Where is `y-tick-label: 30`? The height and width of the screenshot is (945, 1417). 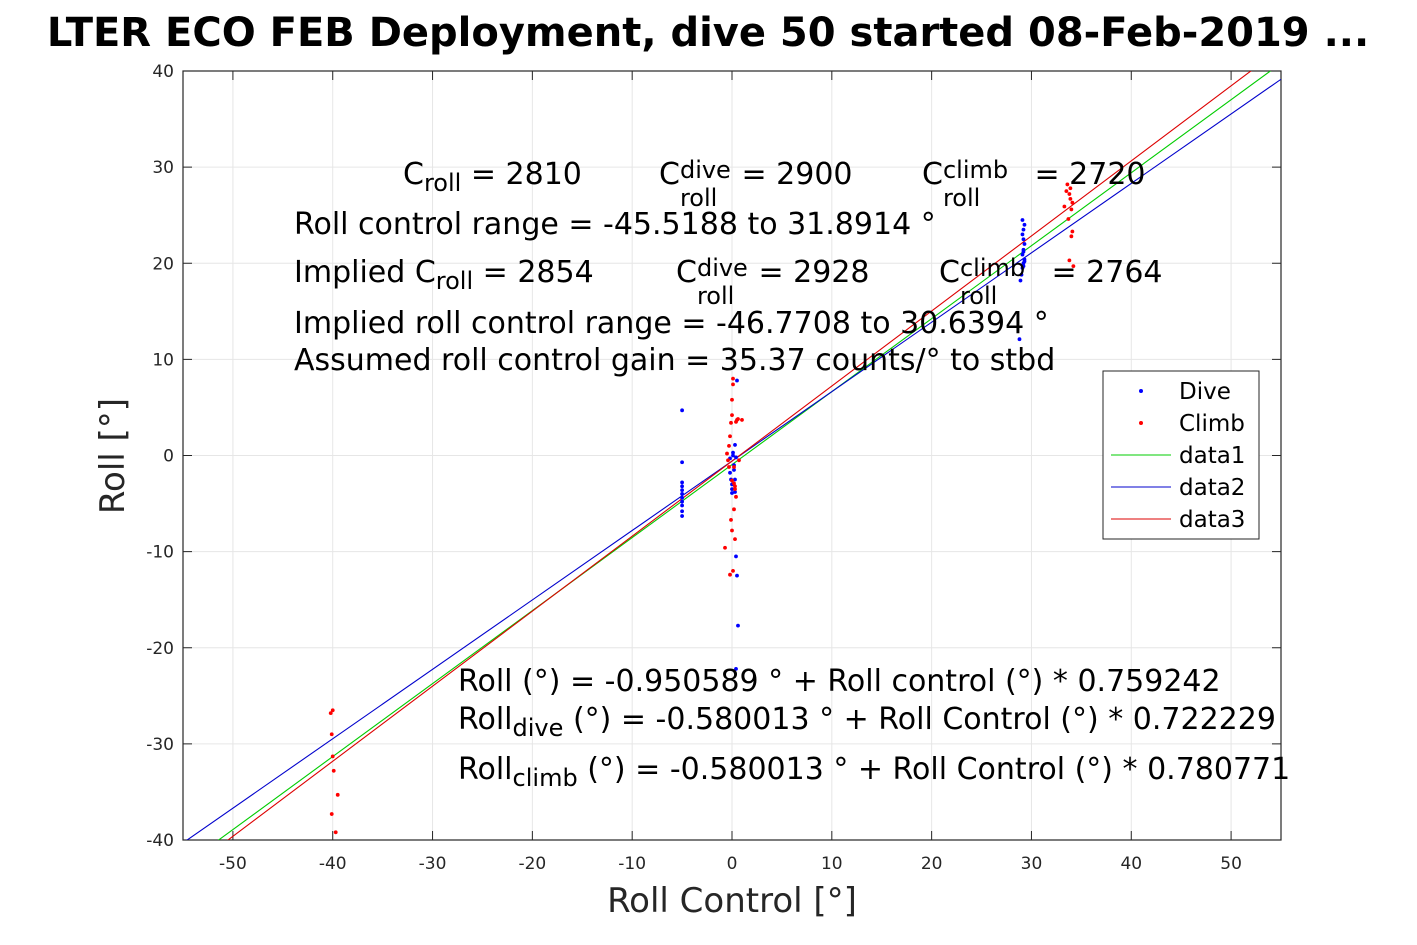
y-tick-label: 30 is located at coordinates (163, 168).